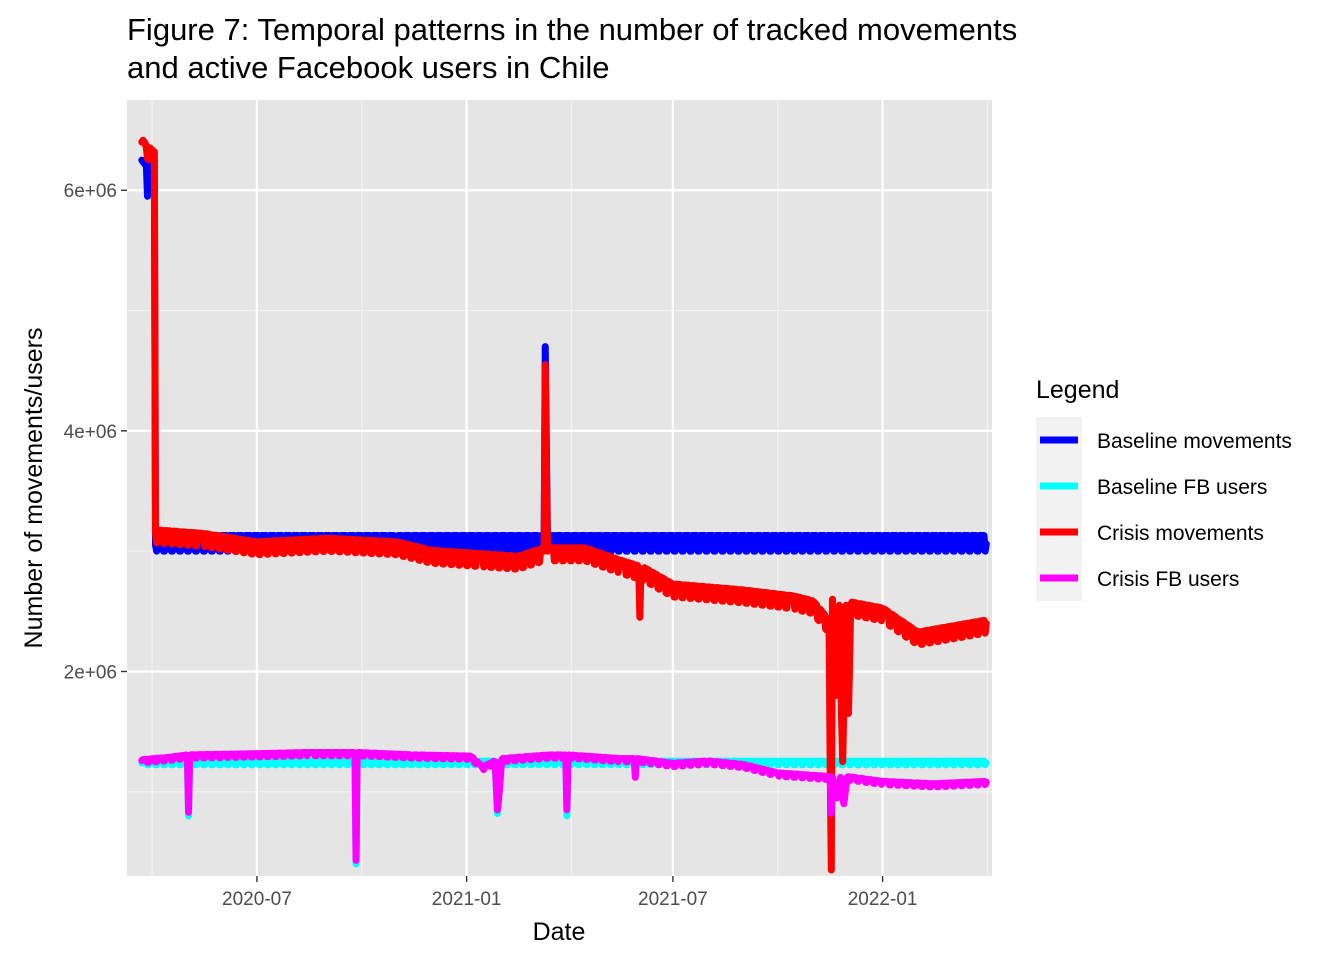 Image resolution: width=1344 pixels, height=960 pixels. What do you see at coordinates (90, 432) in the screenshot?
I see `y-tick-label: 4e+06` at bounding box center [90, 432].